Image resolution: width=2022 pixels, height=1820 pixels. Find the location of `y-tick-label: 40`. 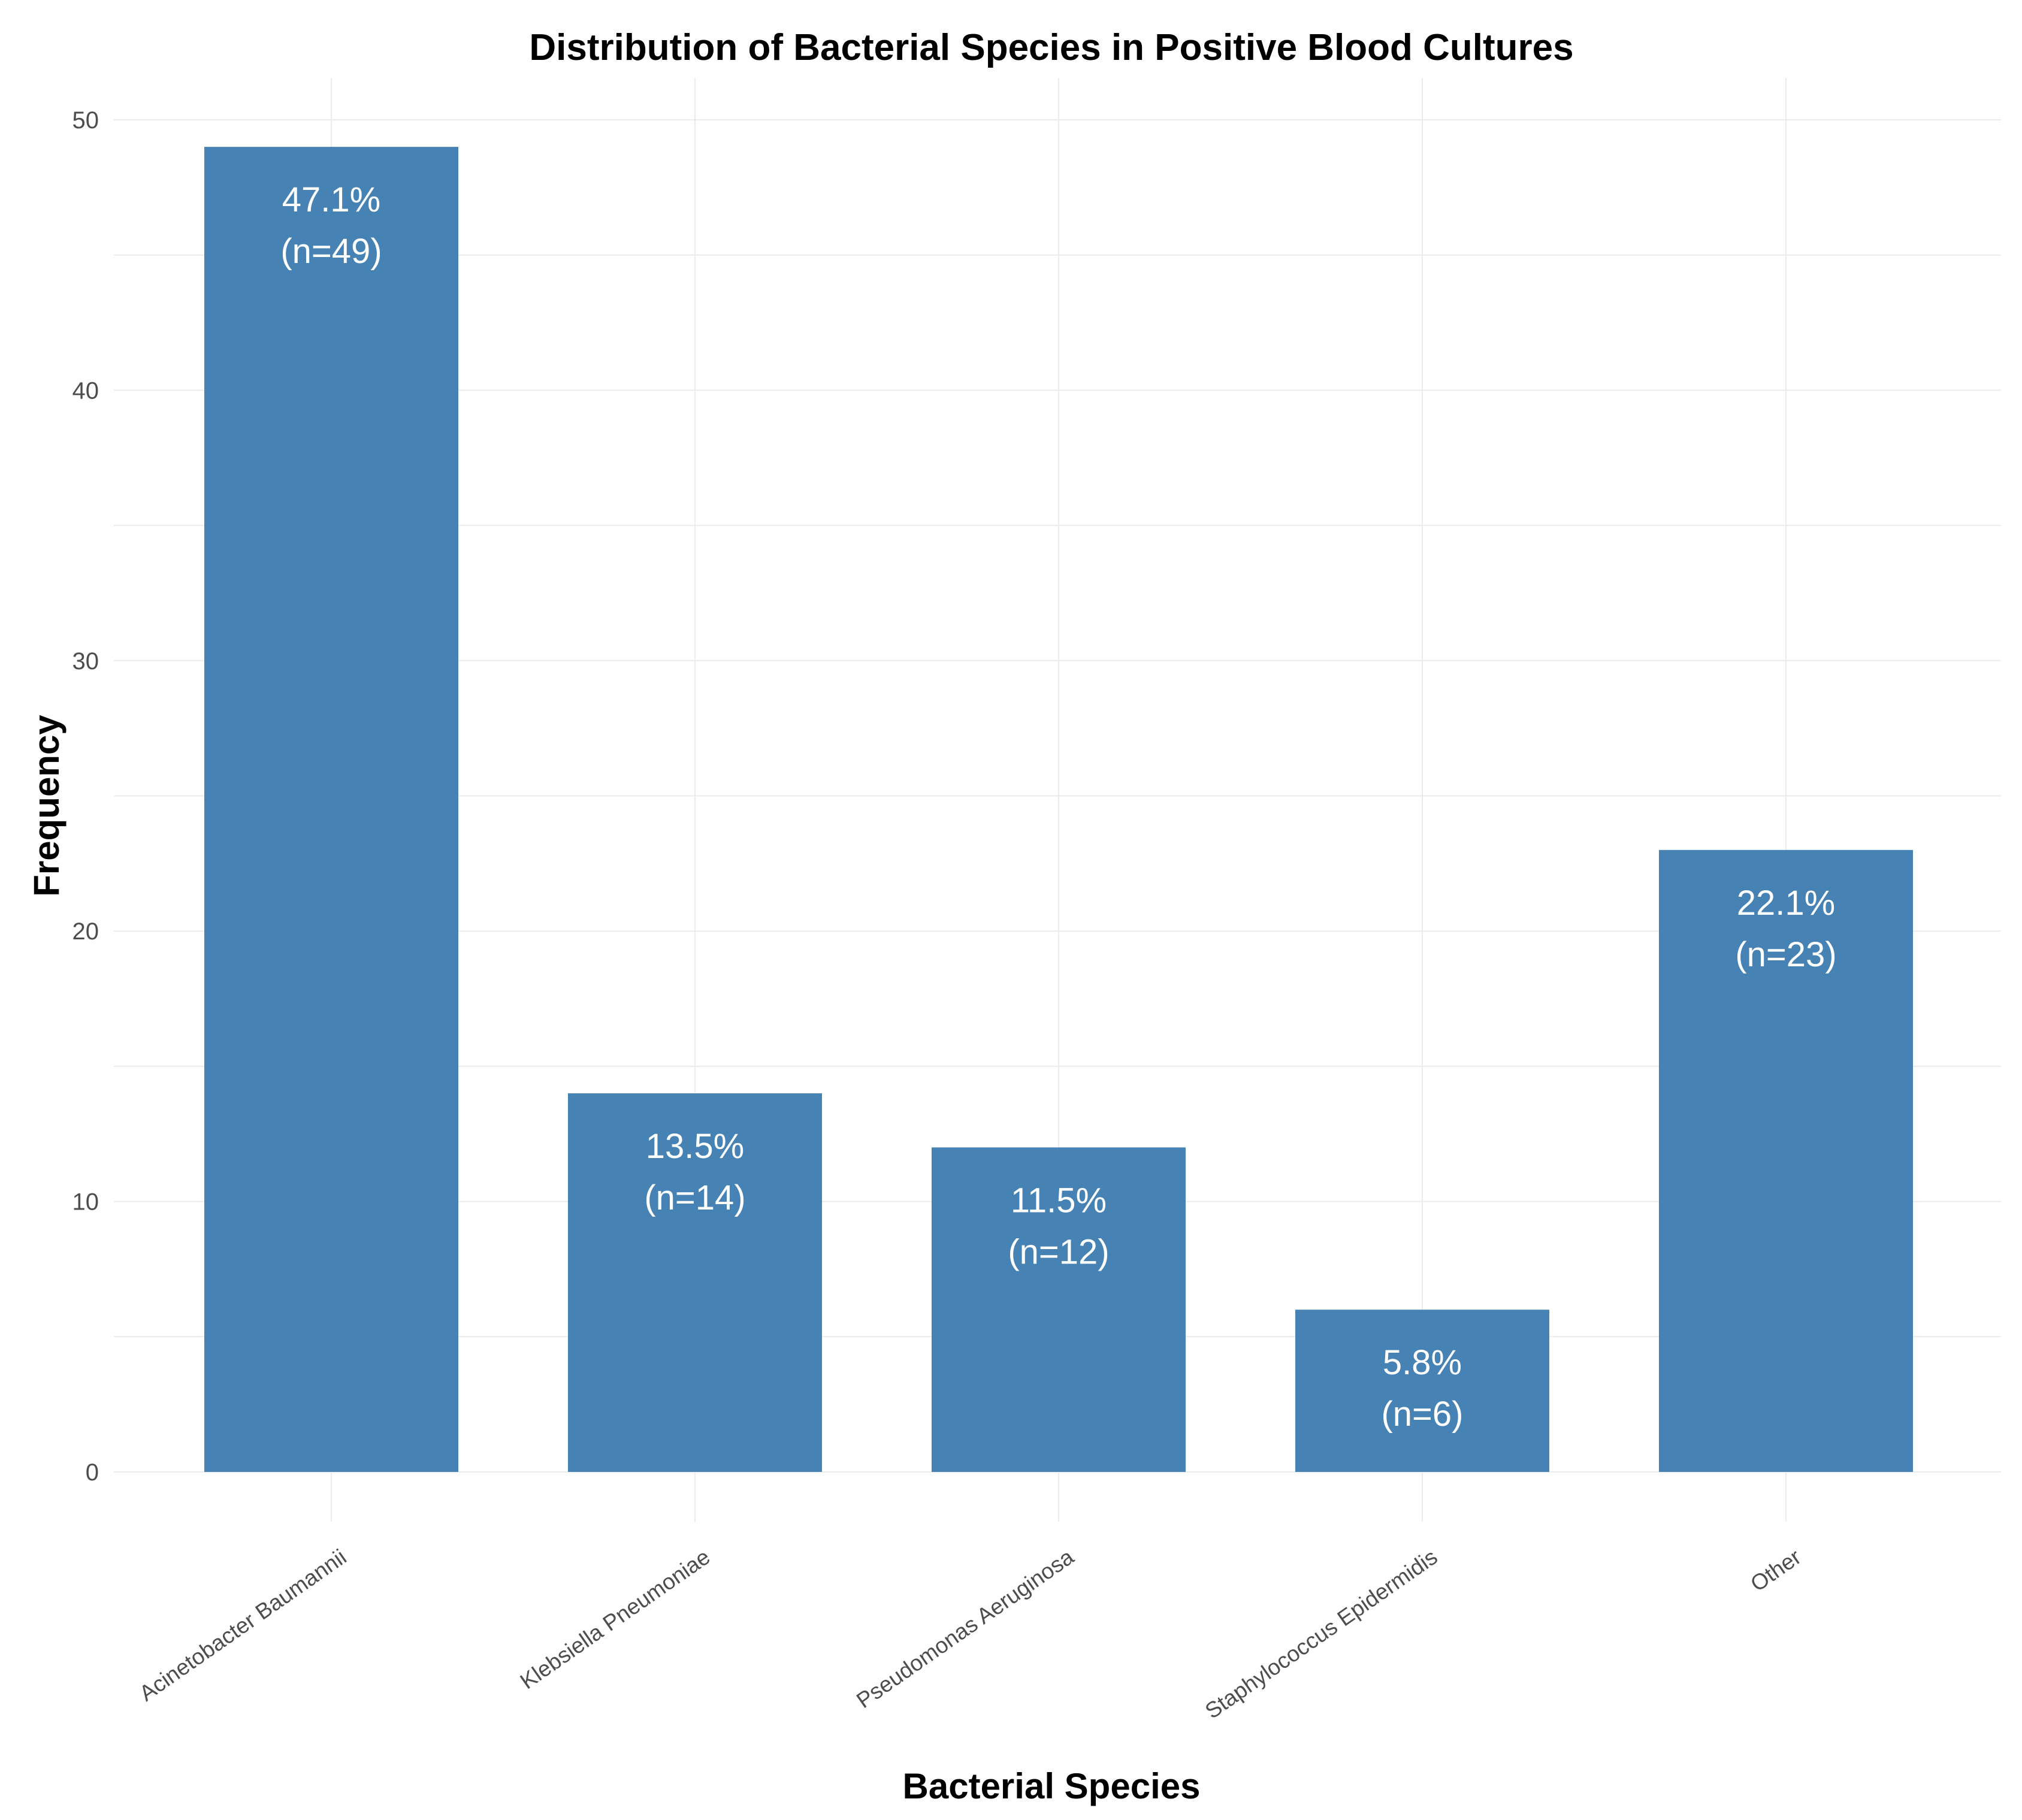

y-tick-label: 40 is located at coordinates (86, 390).